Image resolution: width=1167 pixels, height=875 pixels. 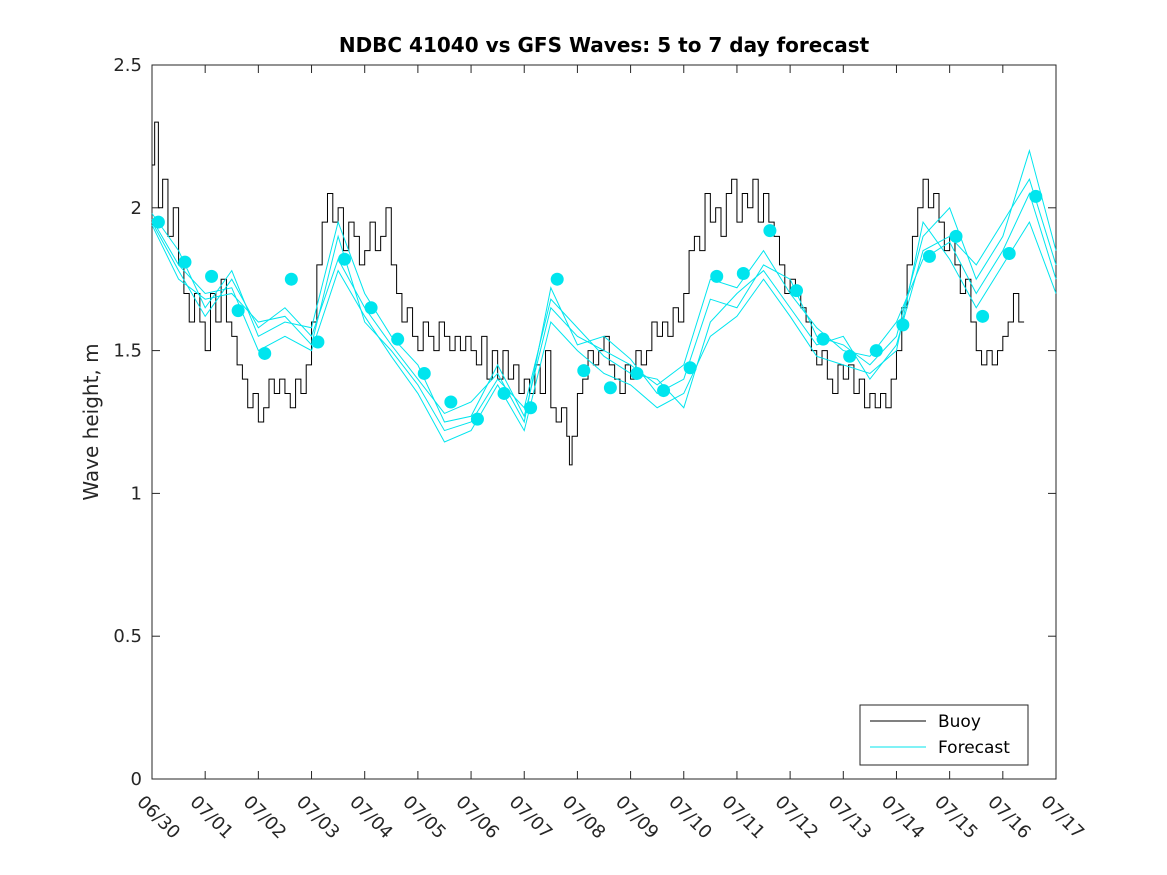 What do you see at coordinates (956, 818) in the screenshot?
I see `x-tick-label: 07/15` at bounding box center [956, 818].